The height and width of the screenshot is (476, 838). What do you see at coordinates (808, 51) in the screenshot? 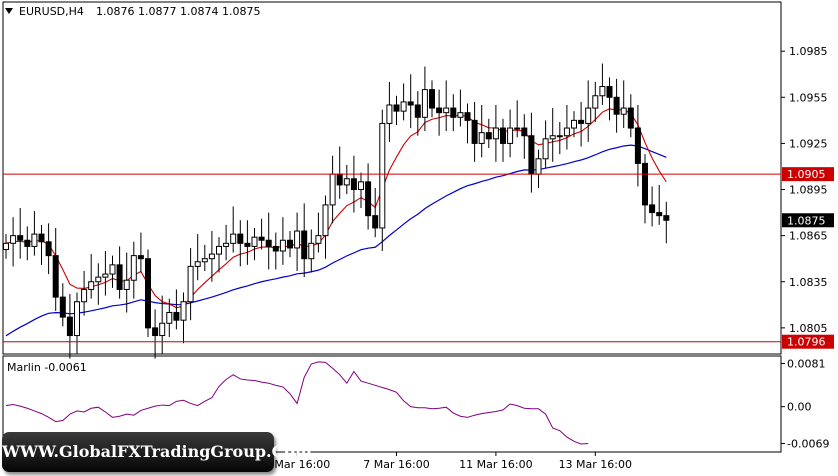
I see `price-tick-label: 1.0985` at bounding box center [808, 51].